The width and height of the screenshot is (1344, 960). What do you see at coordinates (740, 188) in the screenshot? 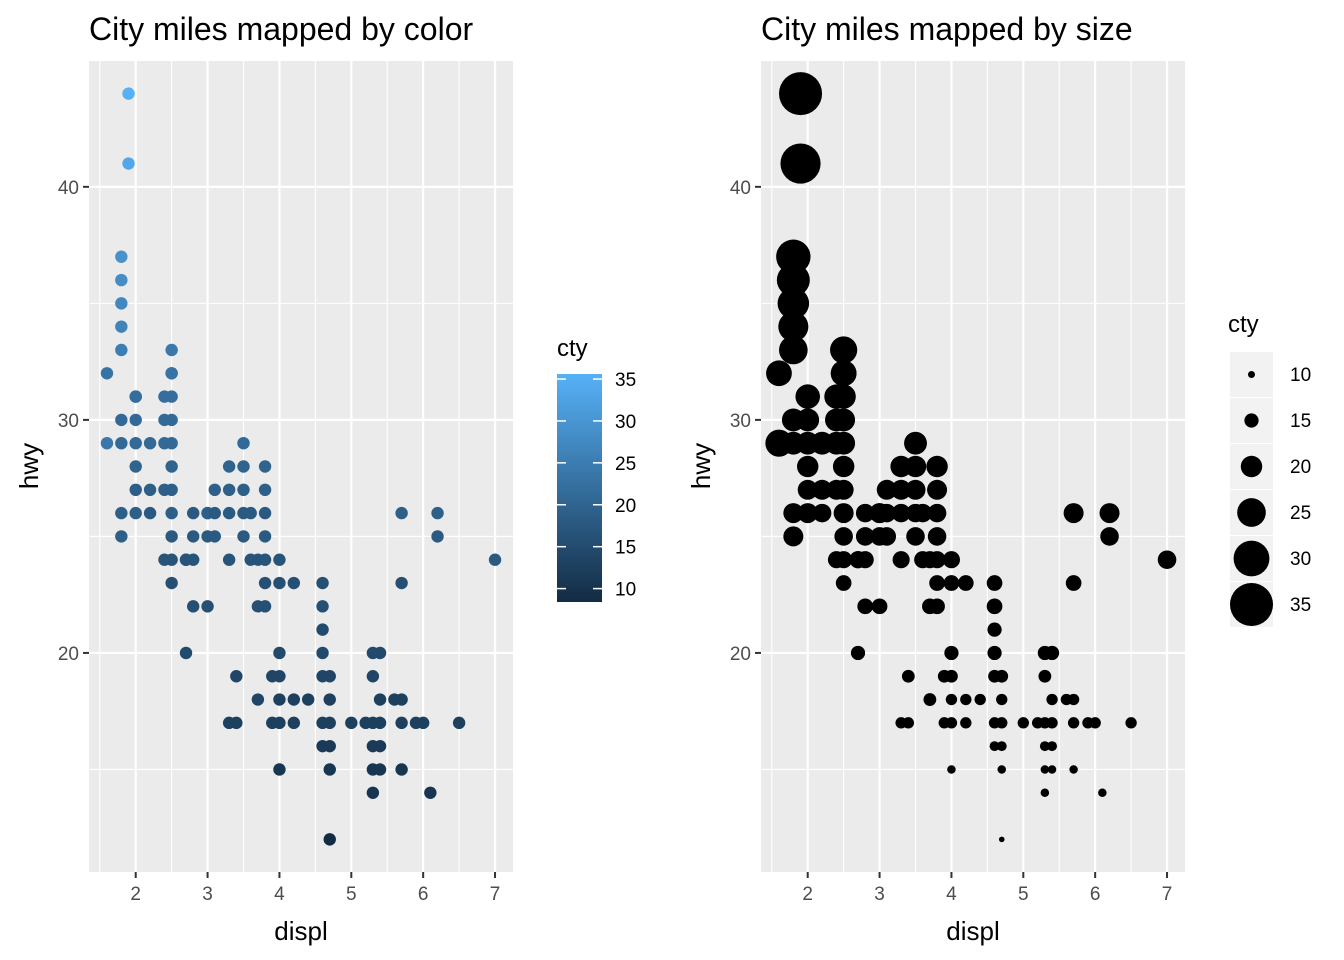
I see `y-tick-label: 40` at bounding box center [740, 188].